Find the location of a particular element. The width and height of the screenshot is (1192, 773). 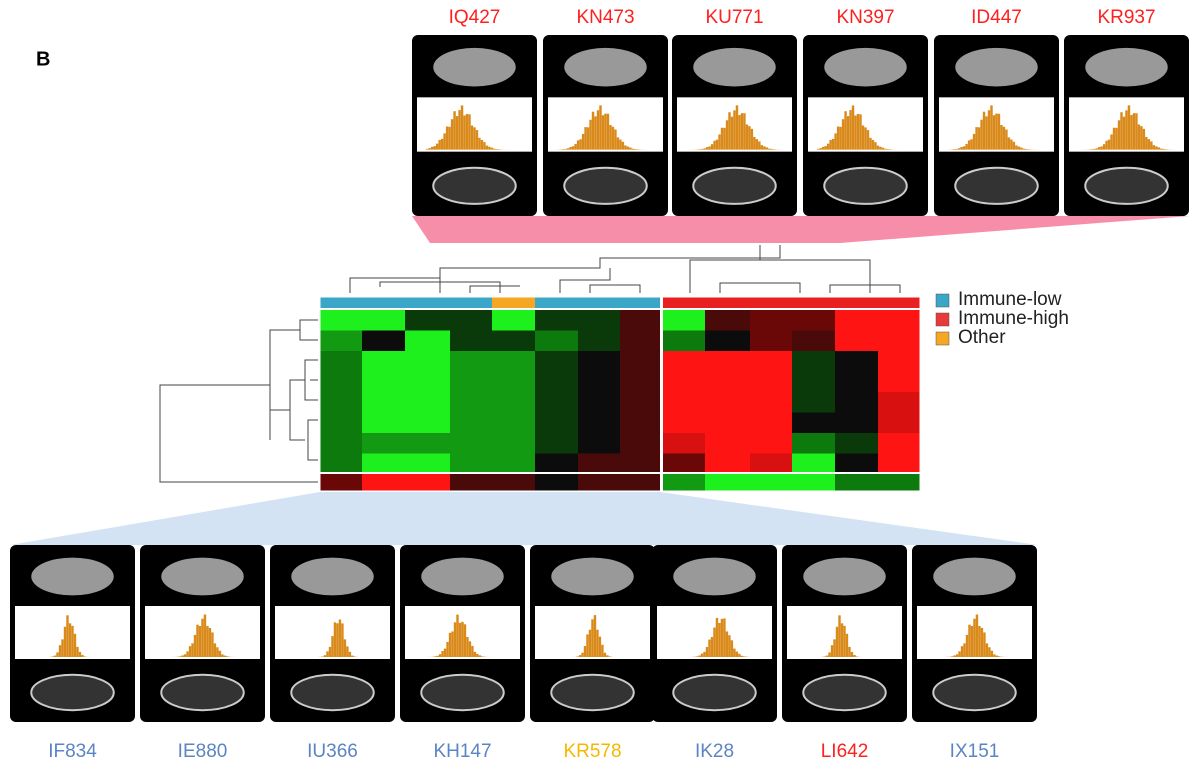

legend-label: Immune-high is located at coordinates (1013, 318).